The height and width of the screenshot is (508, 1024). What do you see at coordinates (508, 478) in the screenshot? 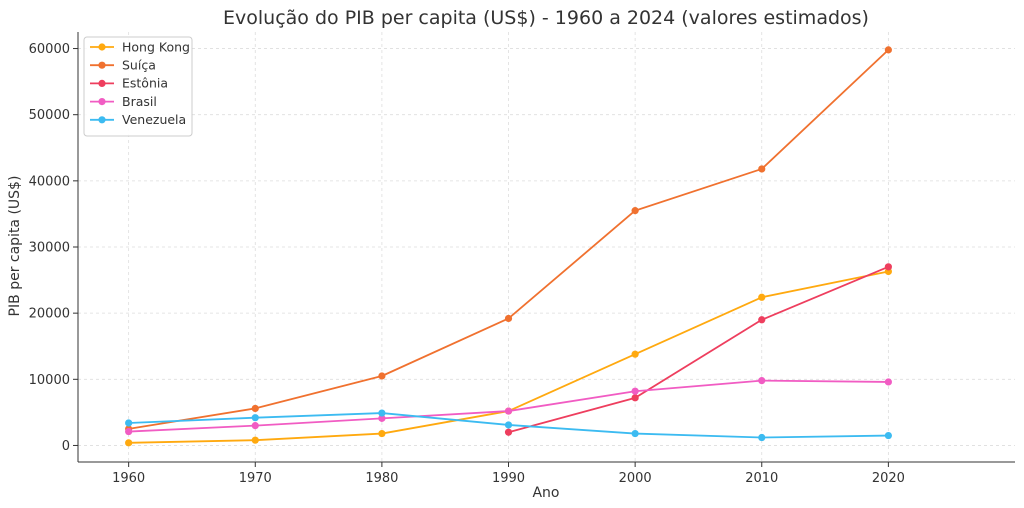
I see `x-tick-label: 1990` at bounding box center [508, 478].